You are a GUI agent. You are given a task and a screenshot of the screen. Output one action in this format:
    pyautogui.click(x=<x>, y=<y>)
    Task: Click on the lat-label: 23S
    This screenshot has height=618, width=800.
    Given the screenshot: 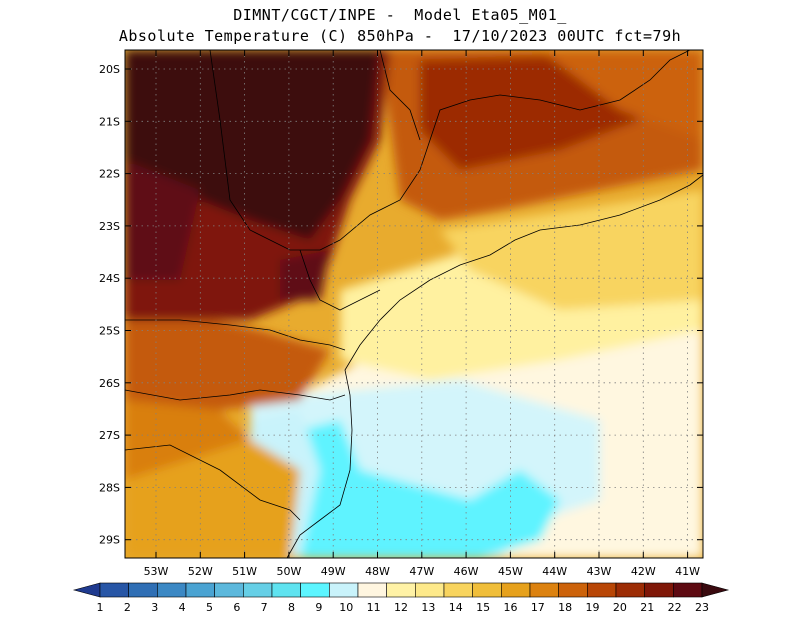 What is the action you would take?
    pyautogui.click(x=109, y=226)
    